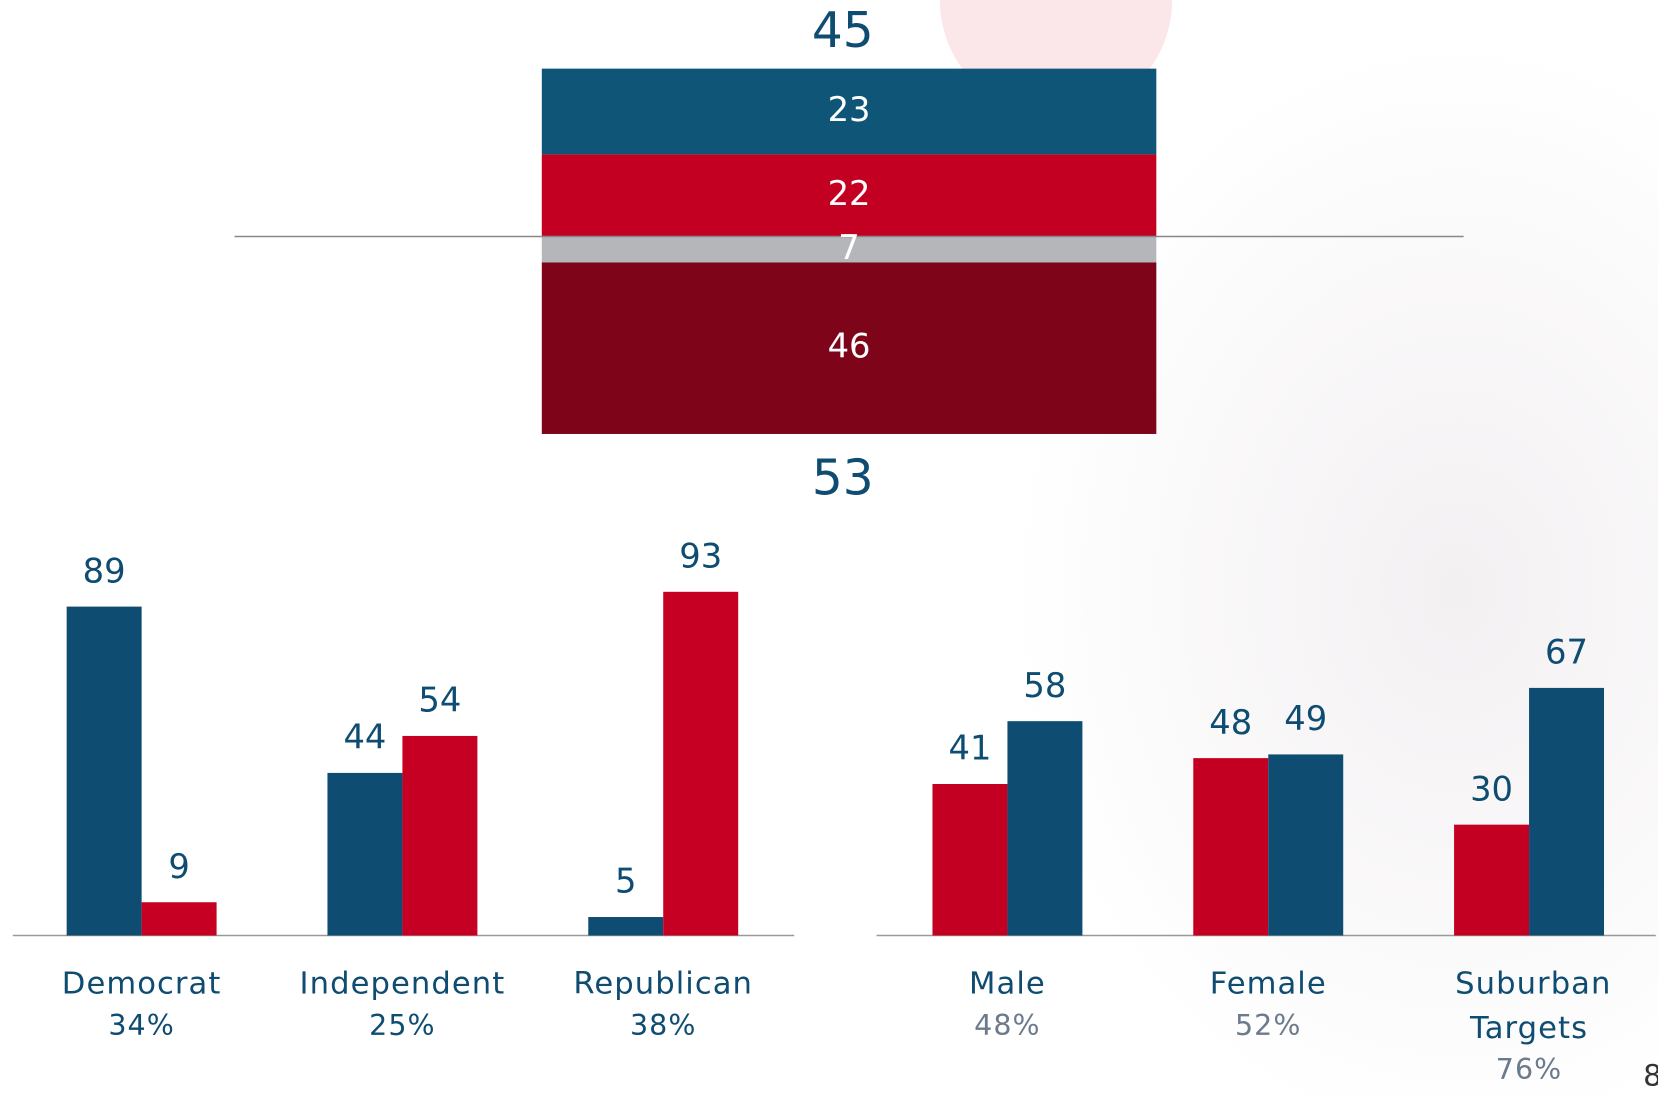 The image size is (1658, 1096). Describe the element at coordinates (104, 570) in the screenshot. I see `value-label: 89` at that location.